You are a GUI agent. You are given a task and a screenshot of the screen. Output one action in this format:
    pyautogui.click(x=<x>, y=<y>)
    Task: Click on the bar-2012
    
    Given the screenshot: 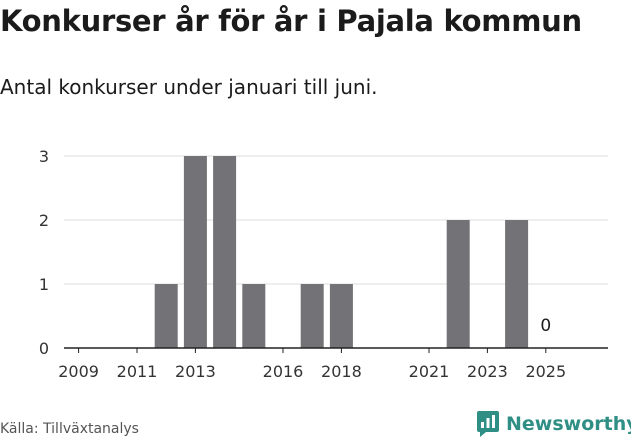 What is the action you would take?
    pyautogui.click(x=166, y=316)
    